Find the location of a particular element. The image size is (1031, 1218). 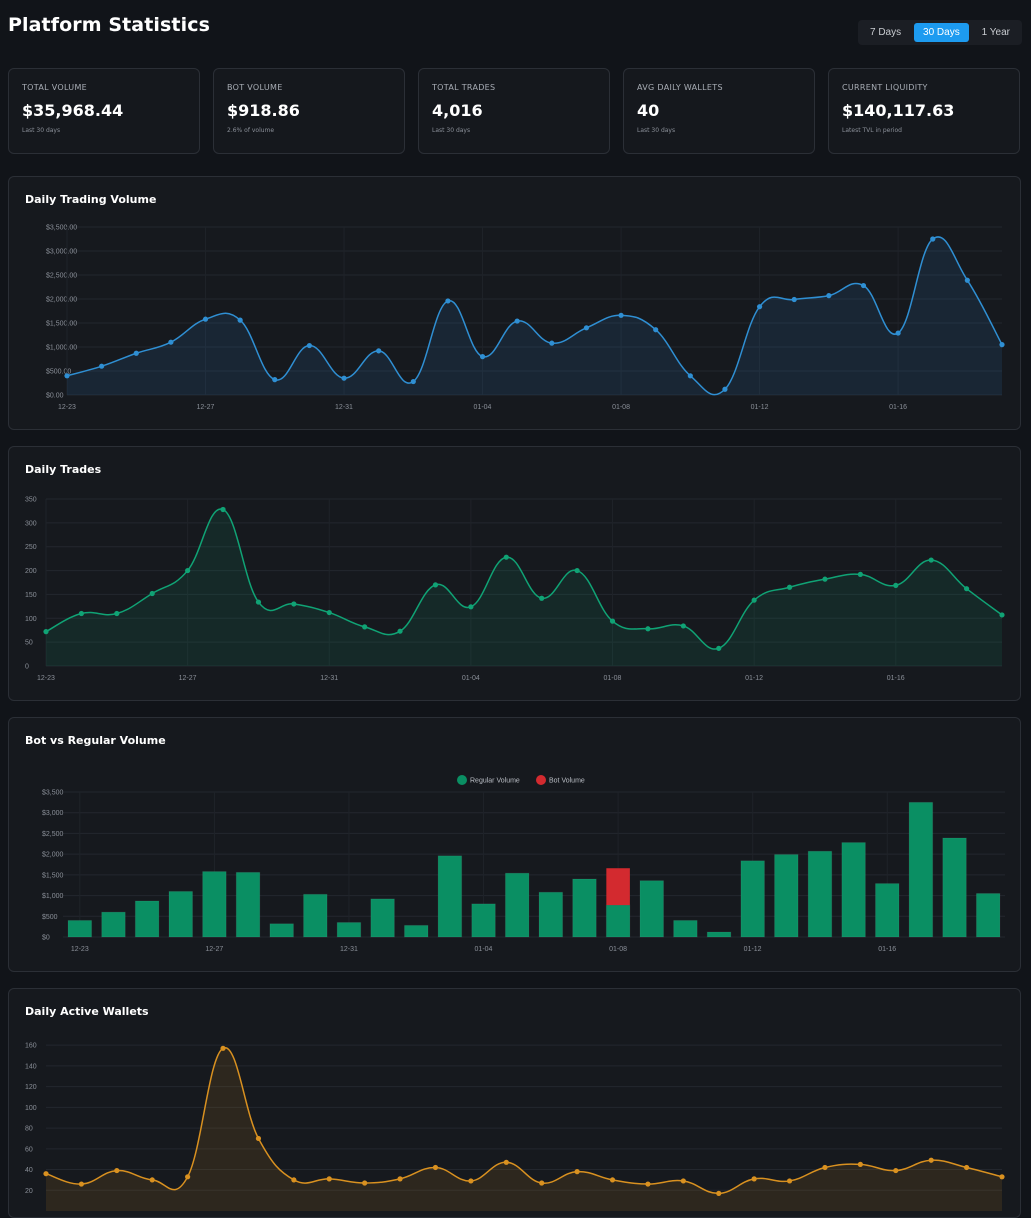

stat-value: $35,968.44 is located at coordinates (73, 110).